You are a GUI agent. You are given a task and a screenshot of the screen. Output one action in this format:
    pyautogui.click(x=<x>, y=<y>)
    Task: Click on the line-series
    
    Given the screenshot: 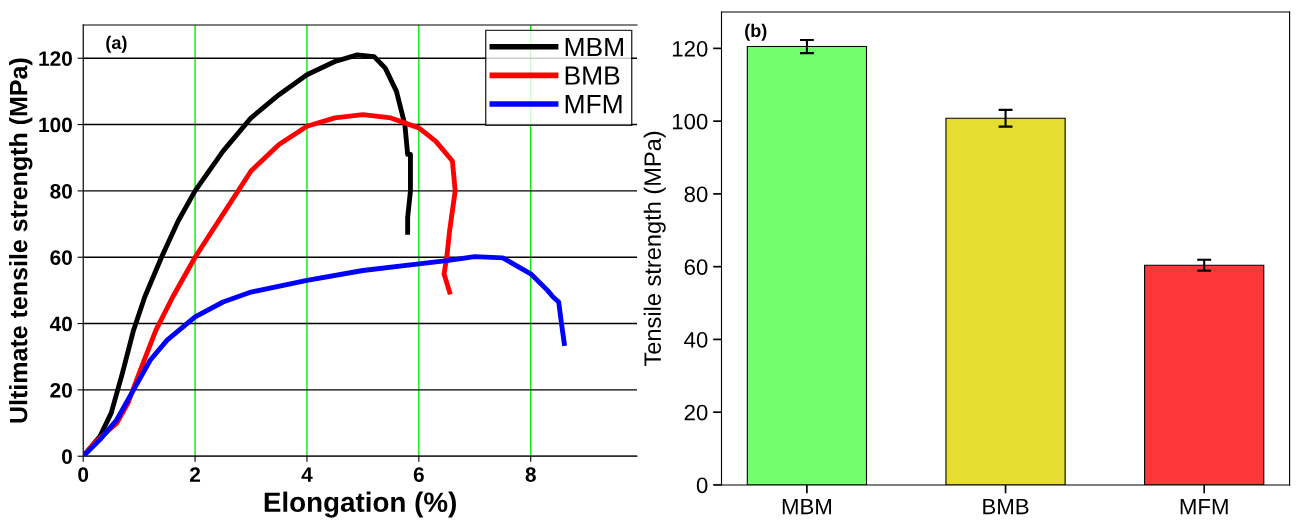 What is the action you would take?
    pyautogui.click(x=325, y=355)
    